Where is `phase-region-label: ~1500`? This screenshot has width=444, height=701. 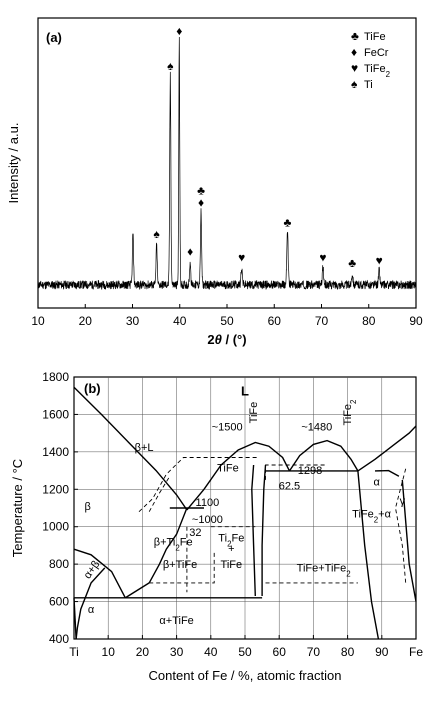 phase-region-label: ~1500 is located at coordinates (227, 427).